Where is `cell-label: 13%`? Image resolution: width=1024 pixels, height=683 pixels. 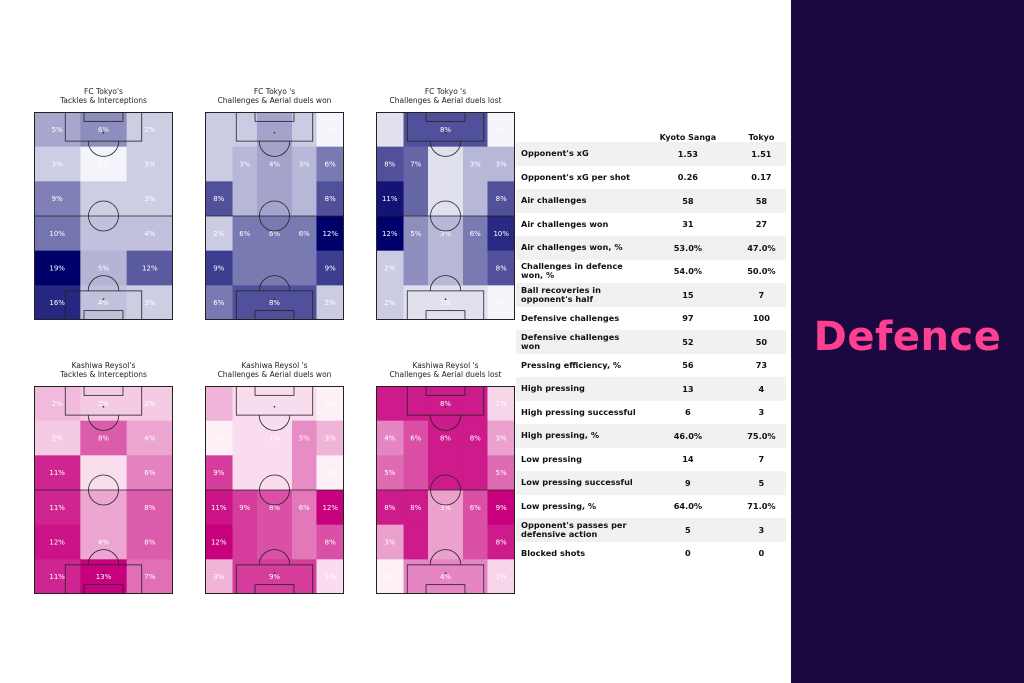 cell-label: 13% is located at coordinates (104, 577).